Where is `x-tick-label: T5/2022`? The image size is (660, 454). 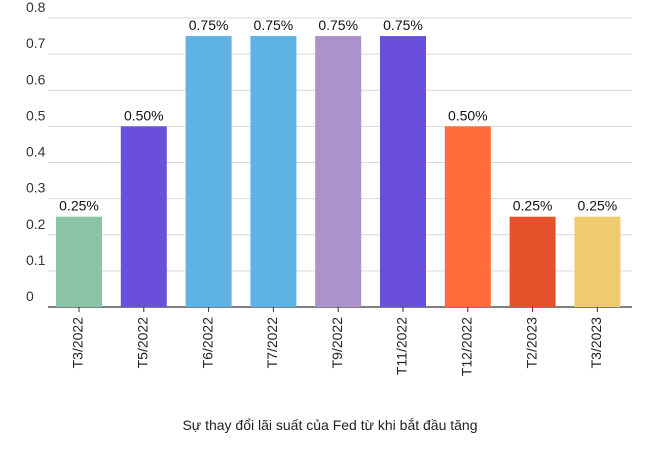 x-tick-label: T5/2022 is located at coordinates (143, 343).